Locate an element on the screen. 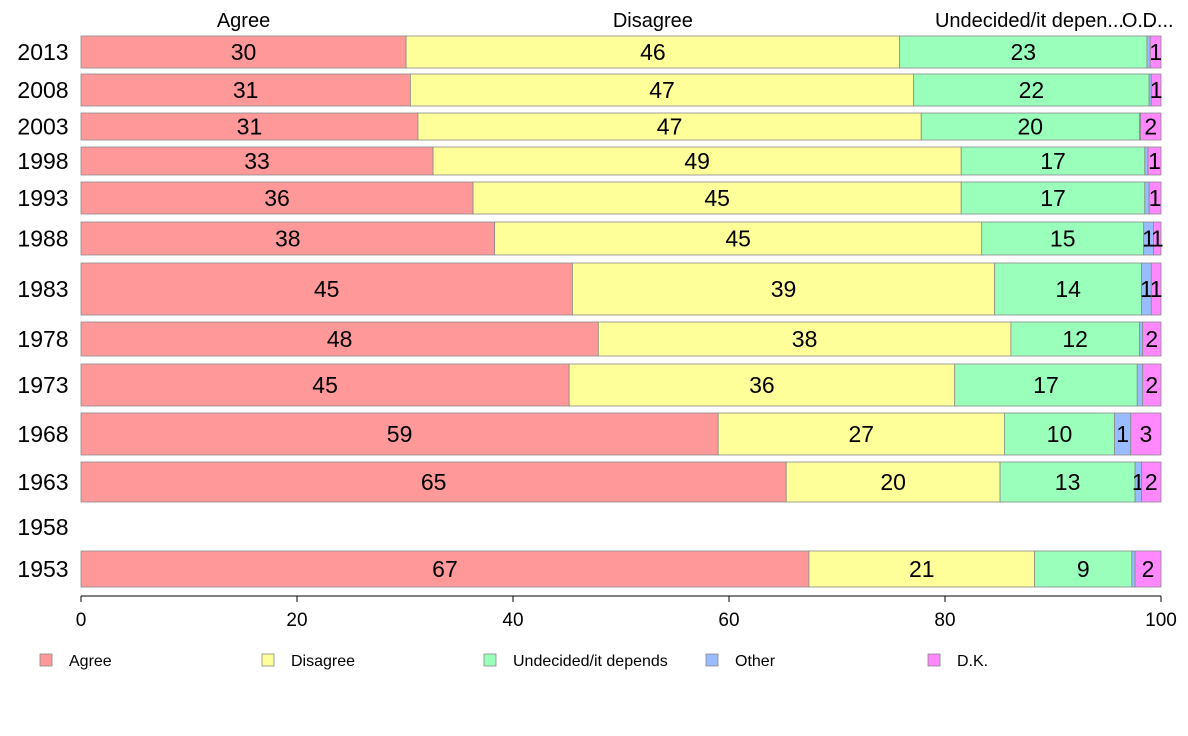 This screenshot has height=736, width=1188. bar-segment-disagree-2003 is located at coordinates (669, 126).